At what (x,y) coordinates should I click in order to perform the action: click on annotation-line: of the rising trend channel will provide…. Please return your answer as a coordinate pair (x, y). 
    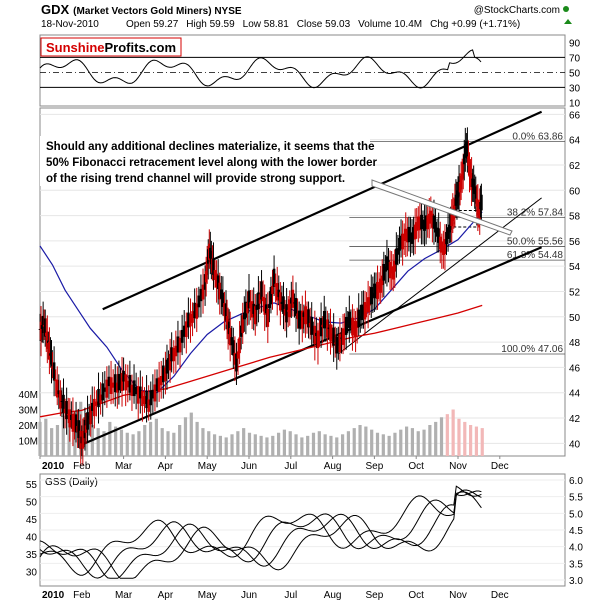
    Looking at the image, I should click on (195, 179).